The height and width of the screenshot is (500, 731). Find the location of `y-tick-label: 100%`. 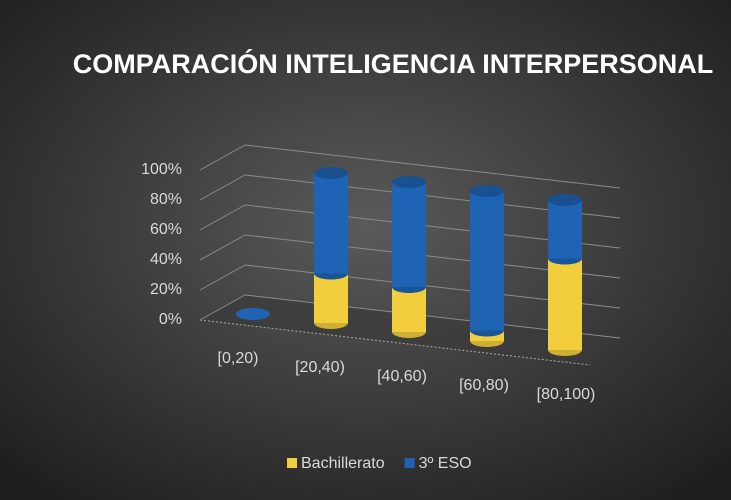

y-tick-label: 100% is located at coordinates (161, 169).